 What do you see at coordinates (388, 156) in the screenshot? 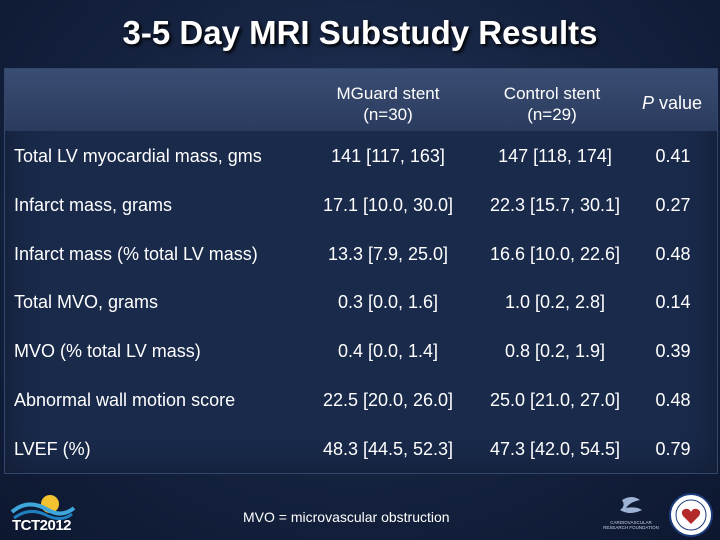
I see `mguard-value: 141 [117, 163]` at bounding box center [388, 156].